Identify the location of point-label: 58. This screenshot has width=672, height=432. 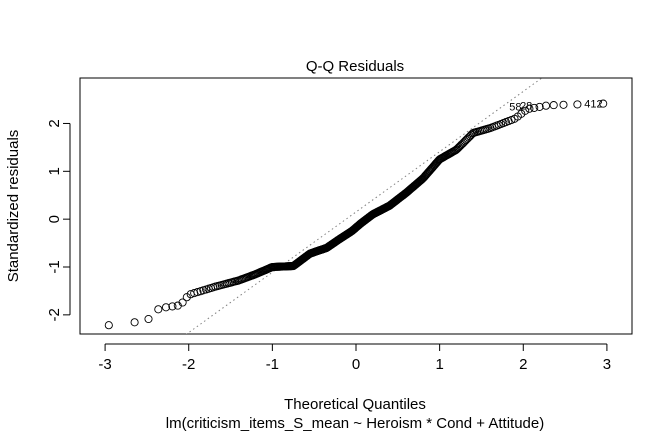
(515, 108).